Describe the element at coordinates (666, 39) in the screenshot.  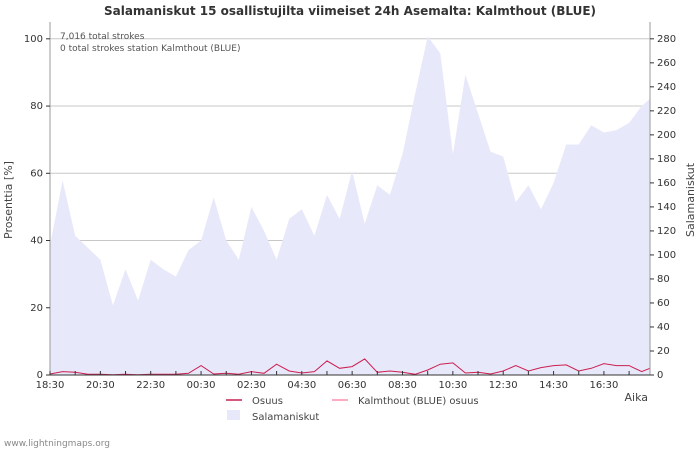
I see `right-tick-label: 280` at that location.